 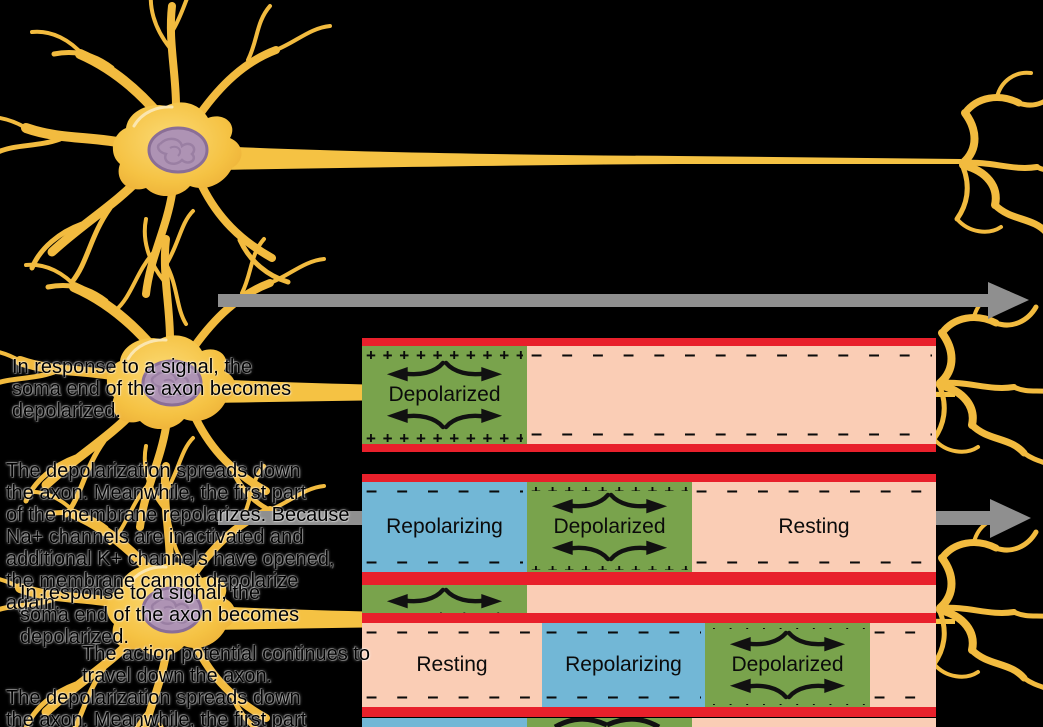 I want to click on repolarizing-zone, so click(x=444, y=722).